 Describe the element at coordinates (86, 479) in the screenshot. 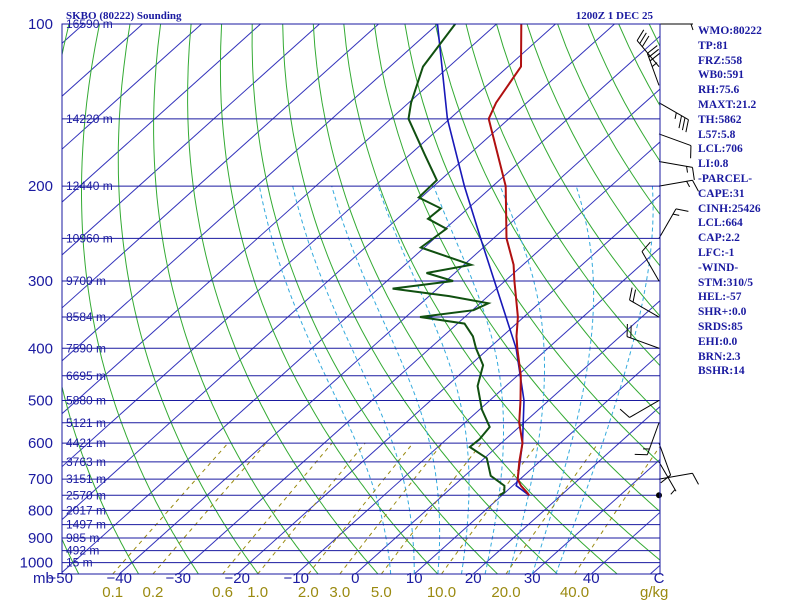

I see `height-label: 3151 m` at that location.